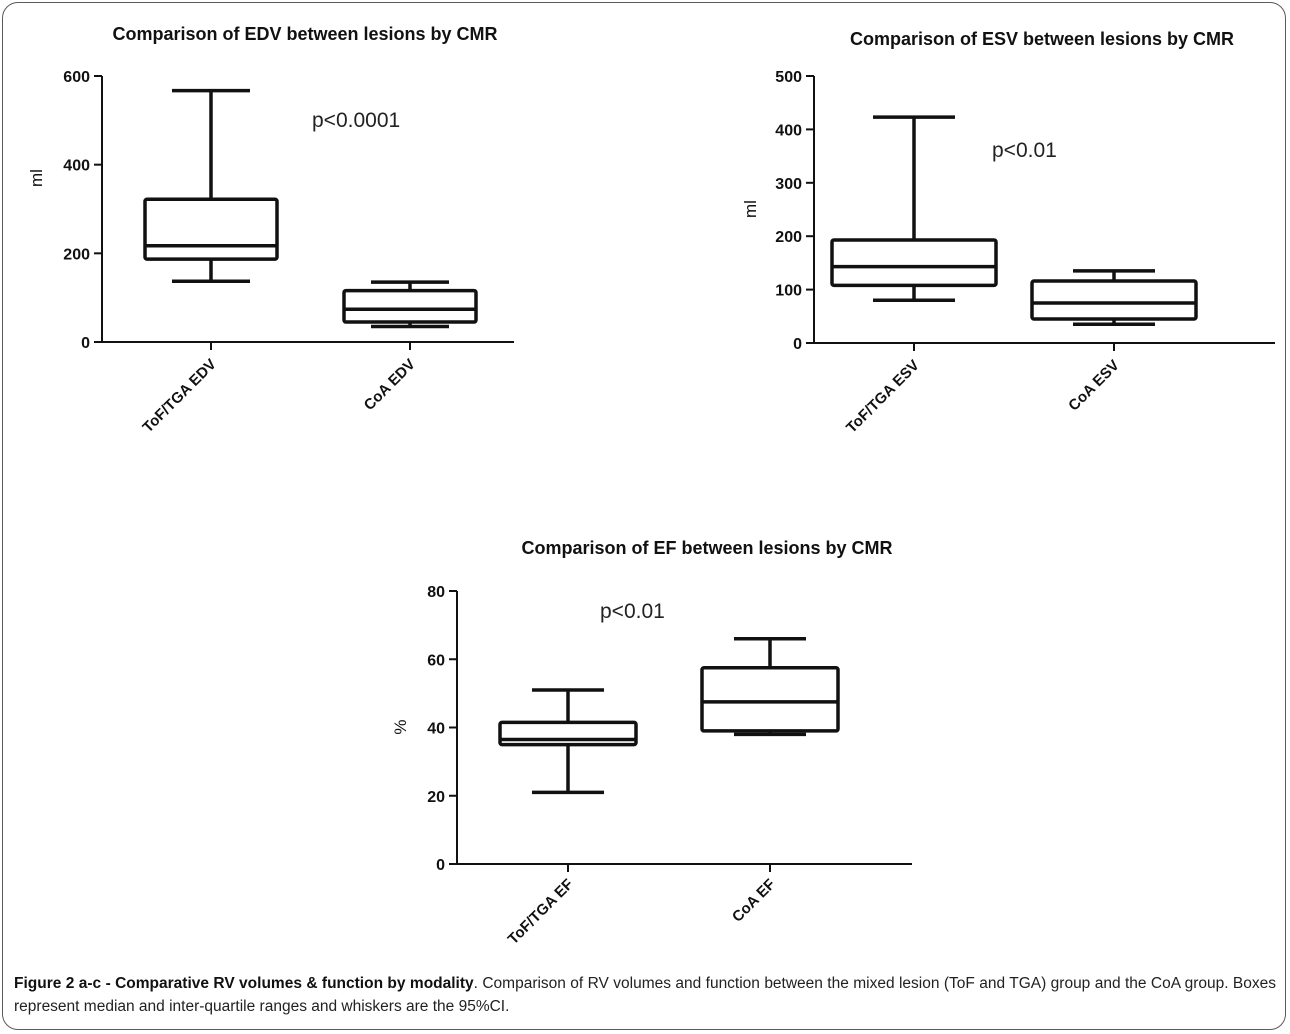 Image resolution: width=1290 pixels, height=1034 pixels. I want to click on y-tick-label: 20, so click(436, 797).